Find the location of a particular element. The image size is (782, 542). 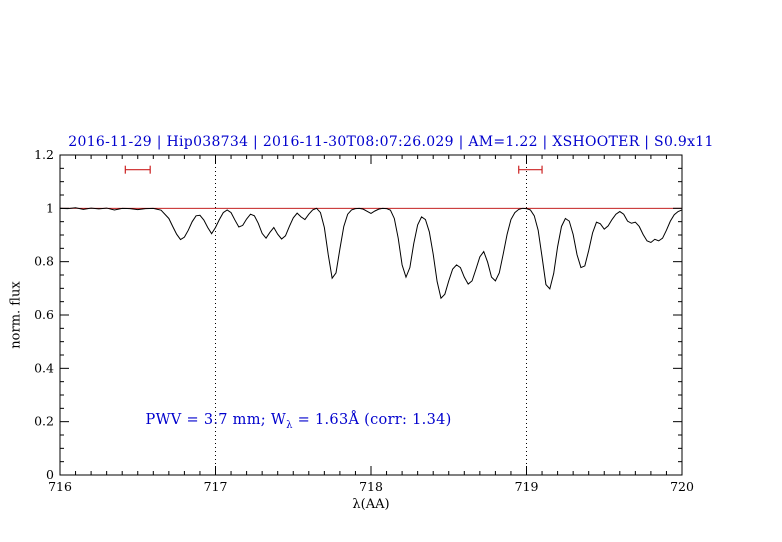

y-tick-label: 0.8 is located at coordinates (44, 261).